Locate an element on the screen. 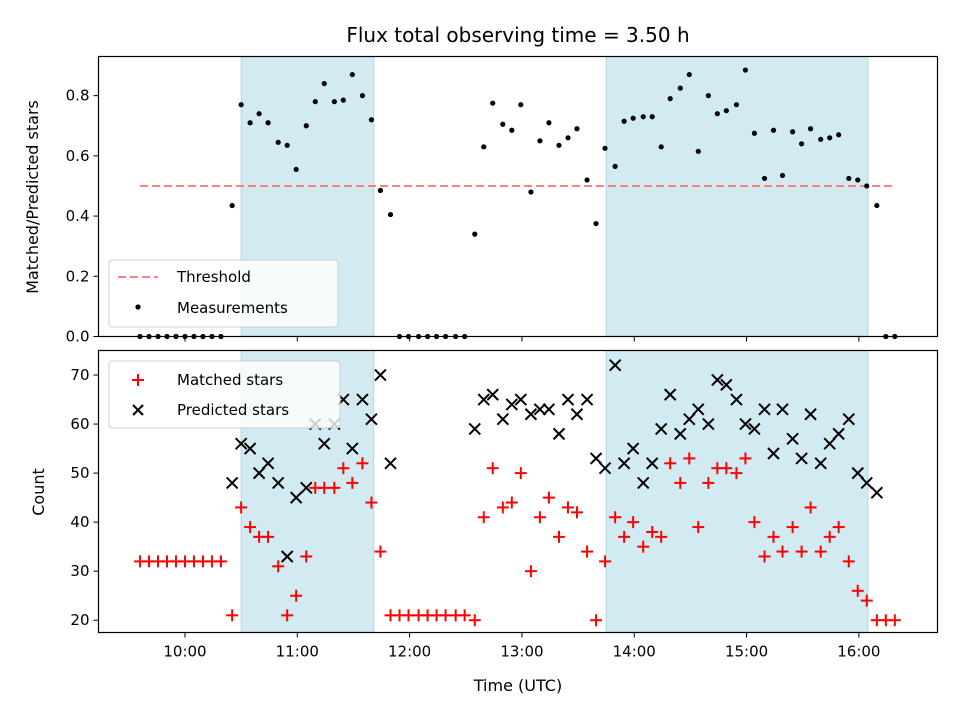 The width and height of the screenshot is (960, 720). x-tick-label: 12:00 is located at coordinates (409, 652).